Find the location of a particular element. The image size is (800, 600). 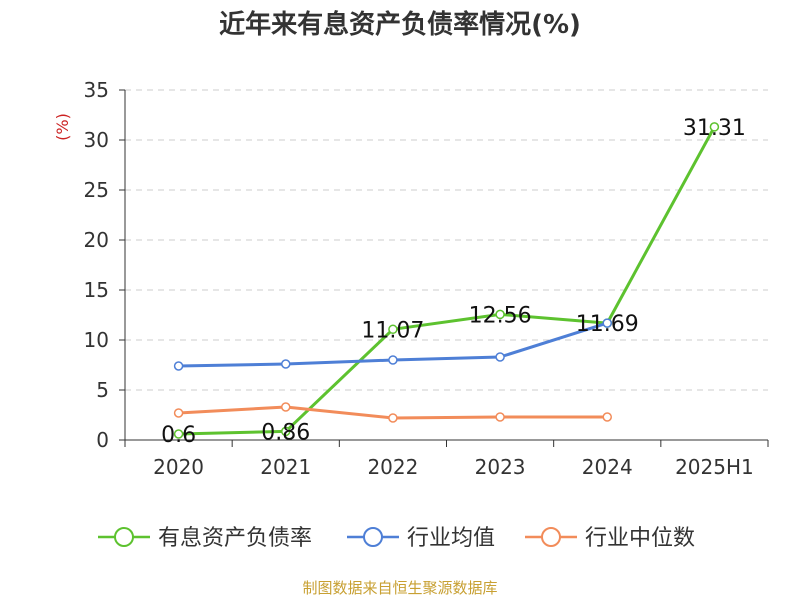

data-label: 11.69 is located at coordinates (607, 324).